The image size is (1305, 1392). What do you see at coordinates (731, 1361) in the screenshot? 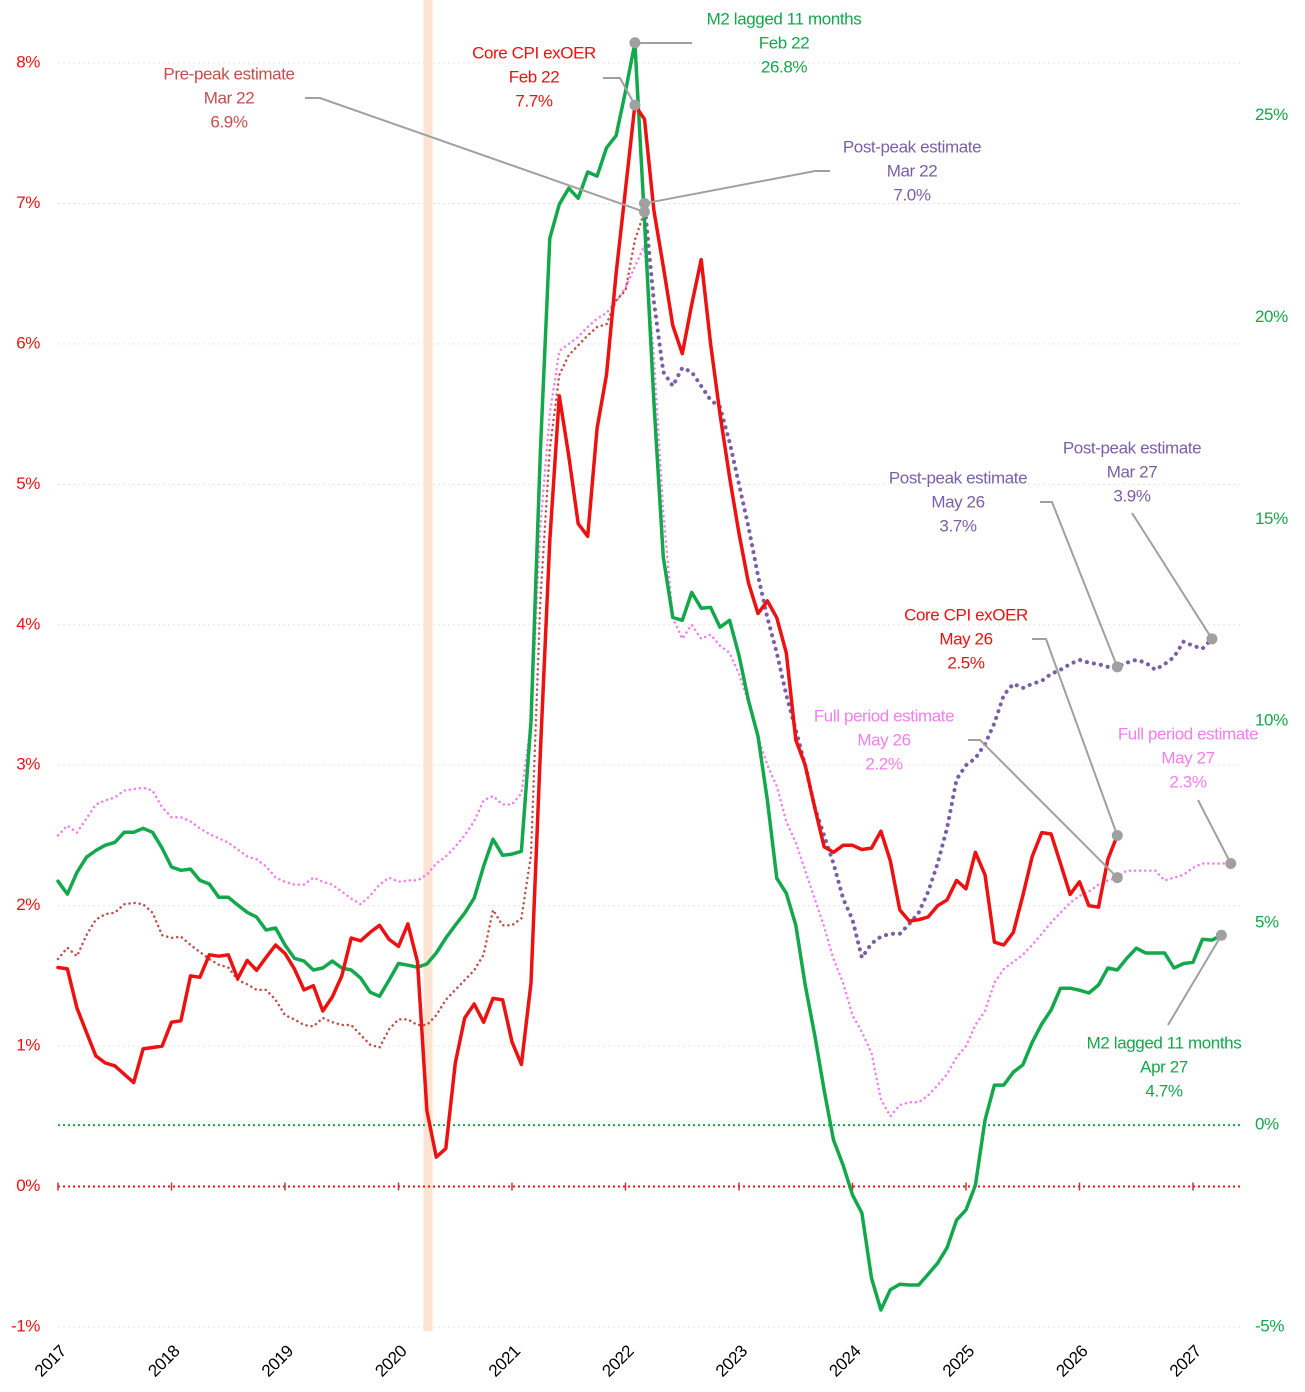
I see `x-tick-label: 2023` at bounding box center [731, 1361].